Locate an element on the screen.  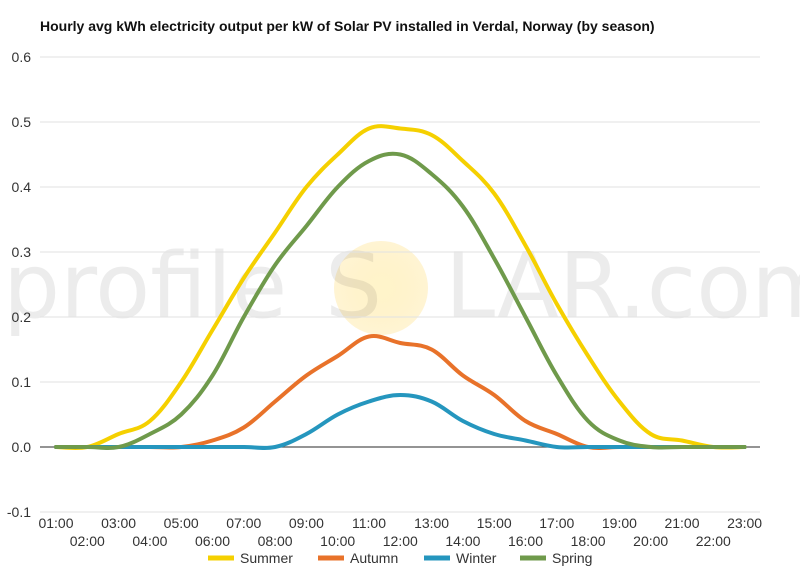
y-tick-label: 0.4 is located at coordinates (22, 187).